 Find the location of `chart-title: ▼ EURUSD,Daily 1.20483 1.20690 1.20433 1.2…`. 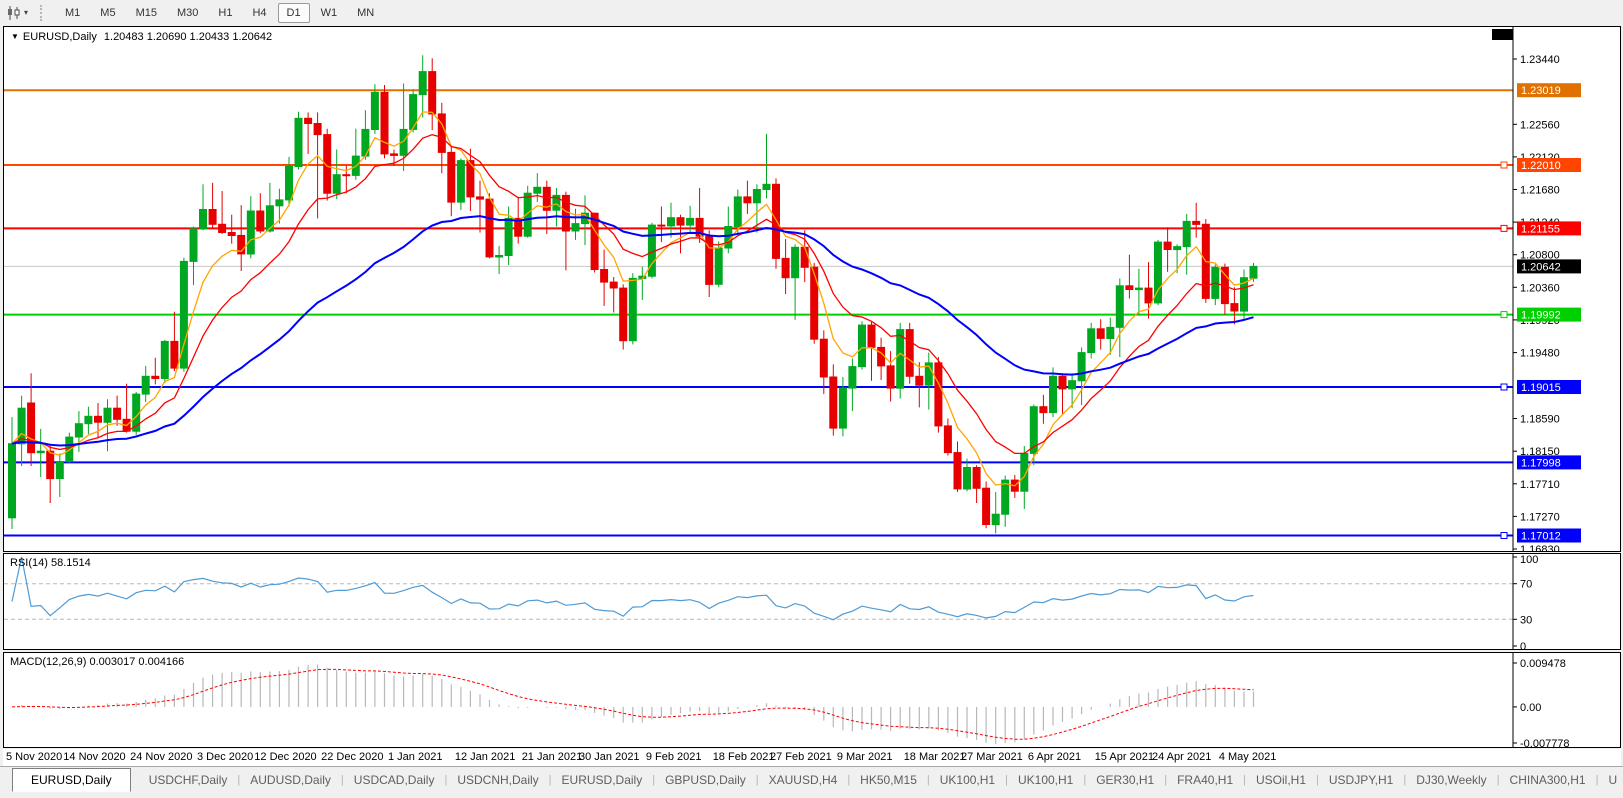

chart-title: ▼ EURUSD,Daily 1.20483 1.20690 1.20433 1.2… is located at coordinates (141, 37).